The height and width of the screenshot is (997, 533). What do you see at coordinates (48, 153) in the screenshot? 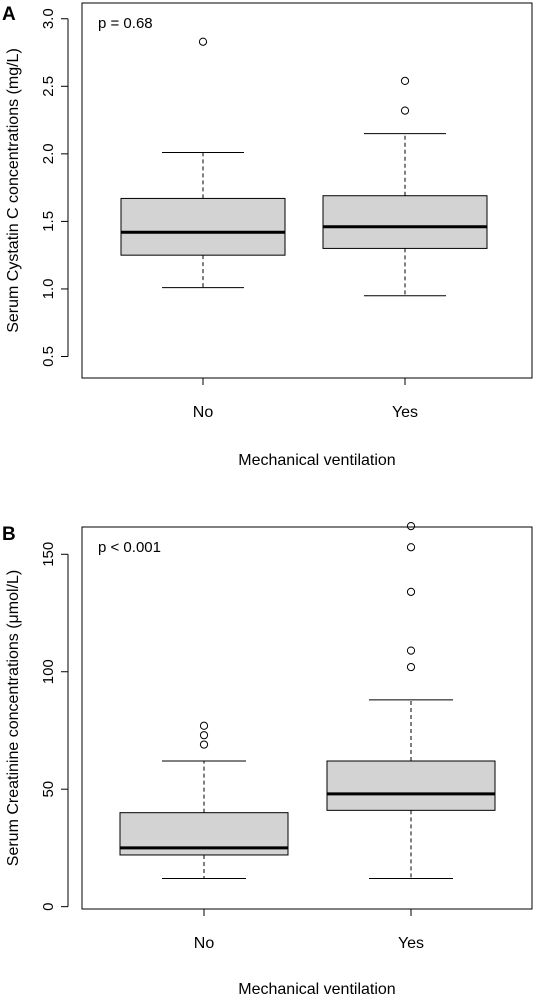
I see `y-tick-label: 2.0` at bounding box center [48, 153].